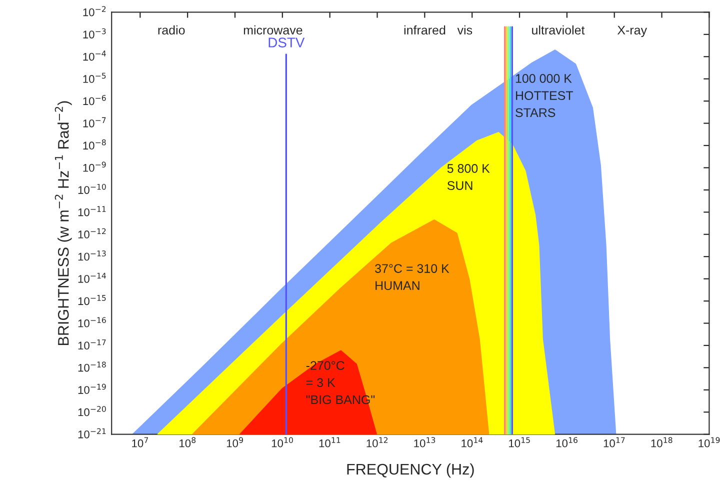  I want to click on annotation: infrared, so click(425, 30).